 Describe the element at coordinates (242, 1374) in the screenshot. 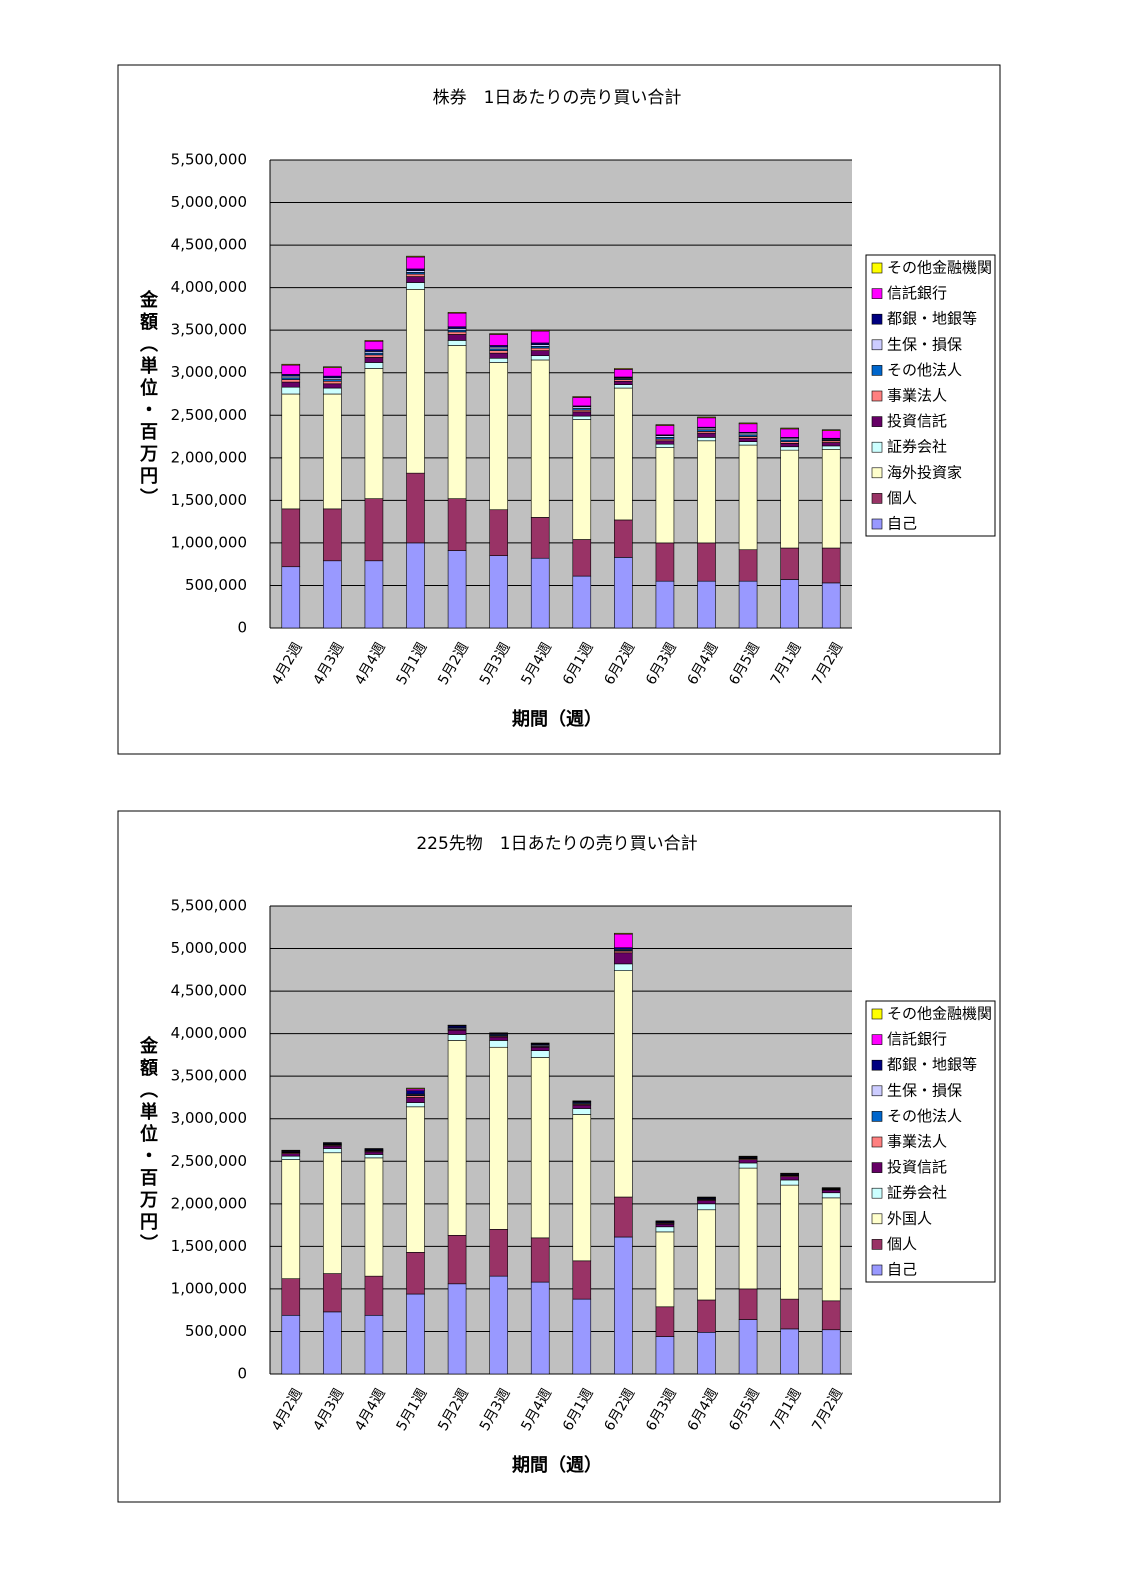

I see `y-tick-label: 0` at that location.